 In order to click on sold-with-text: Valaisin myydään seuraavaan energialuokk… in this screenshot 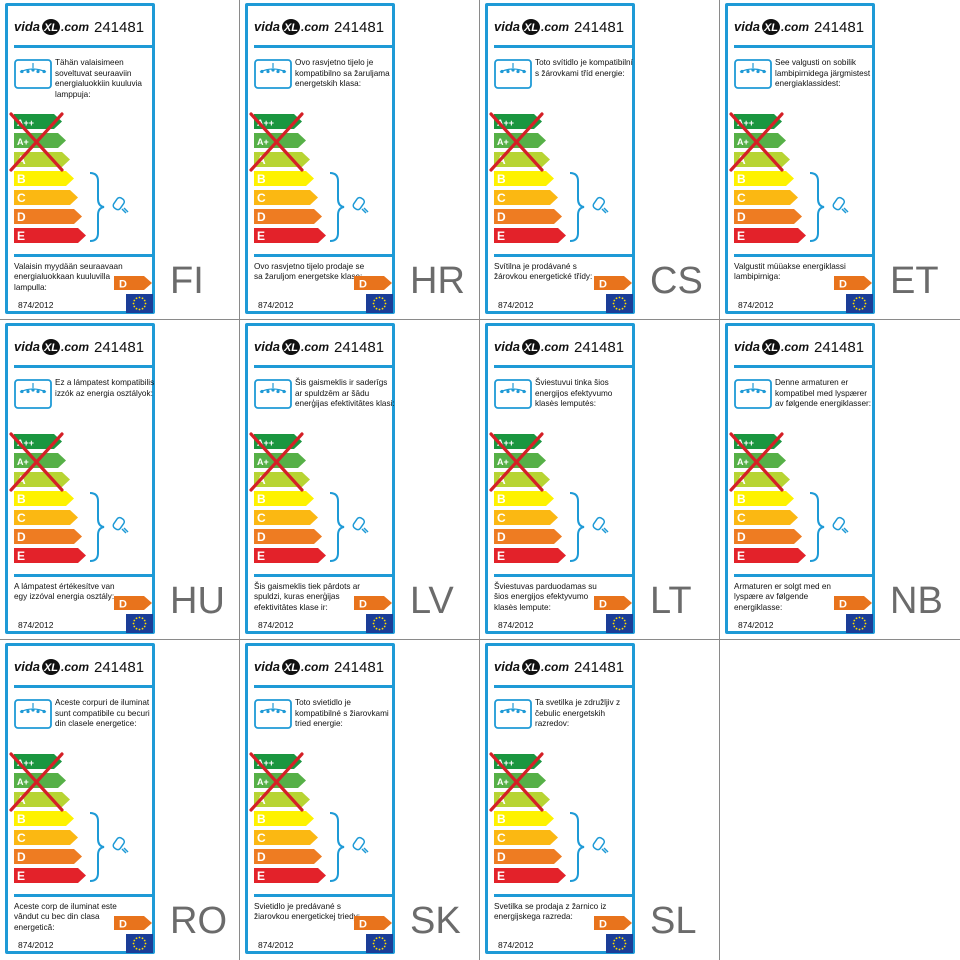, I will do `click(68, 277)`.